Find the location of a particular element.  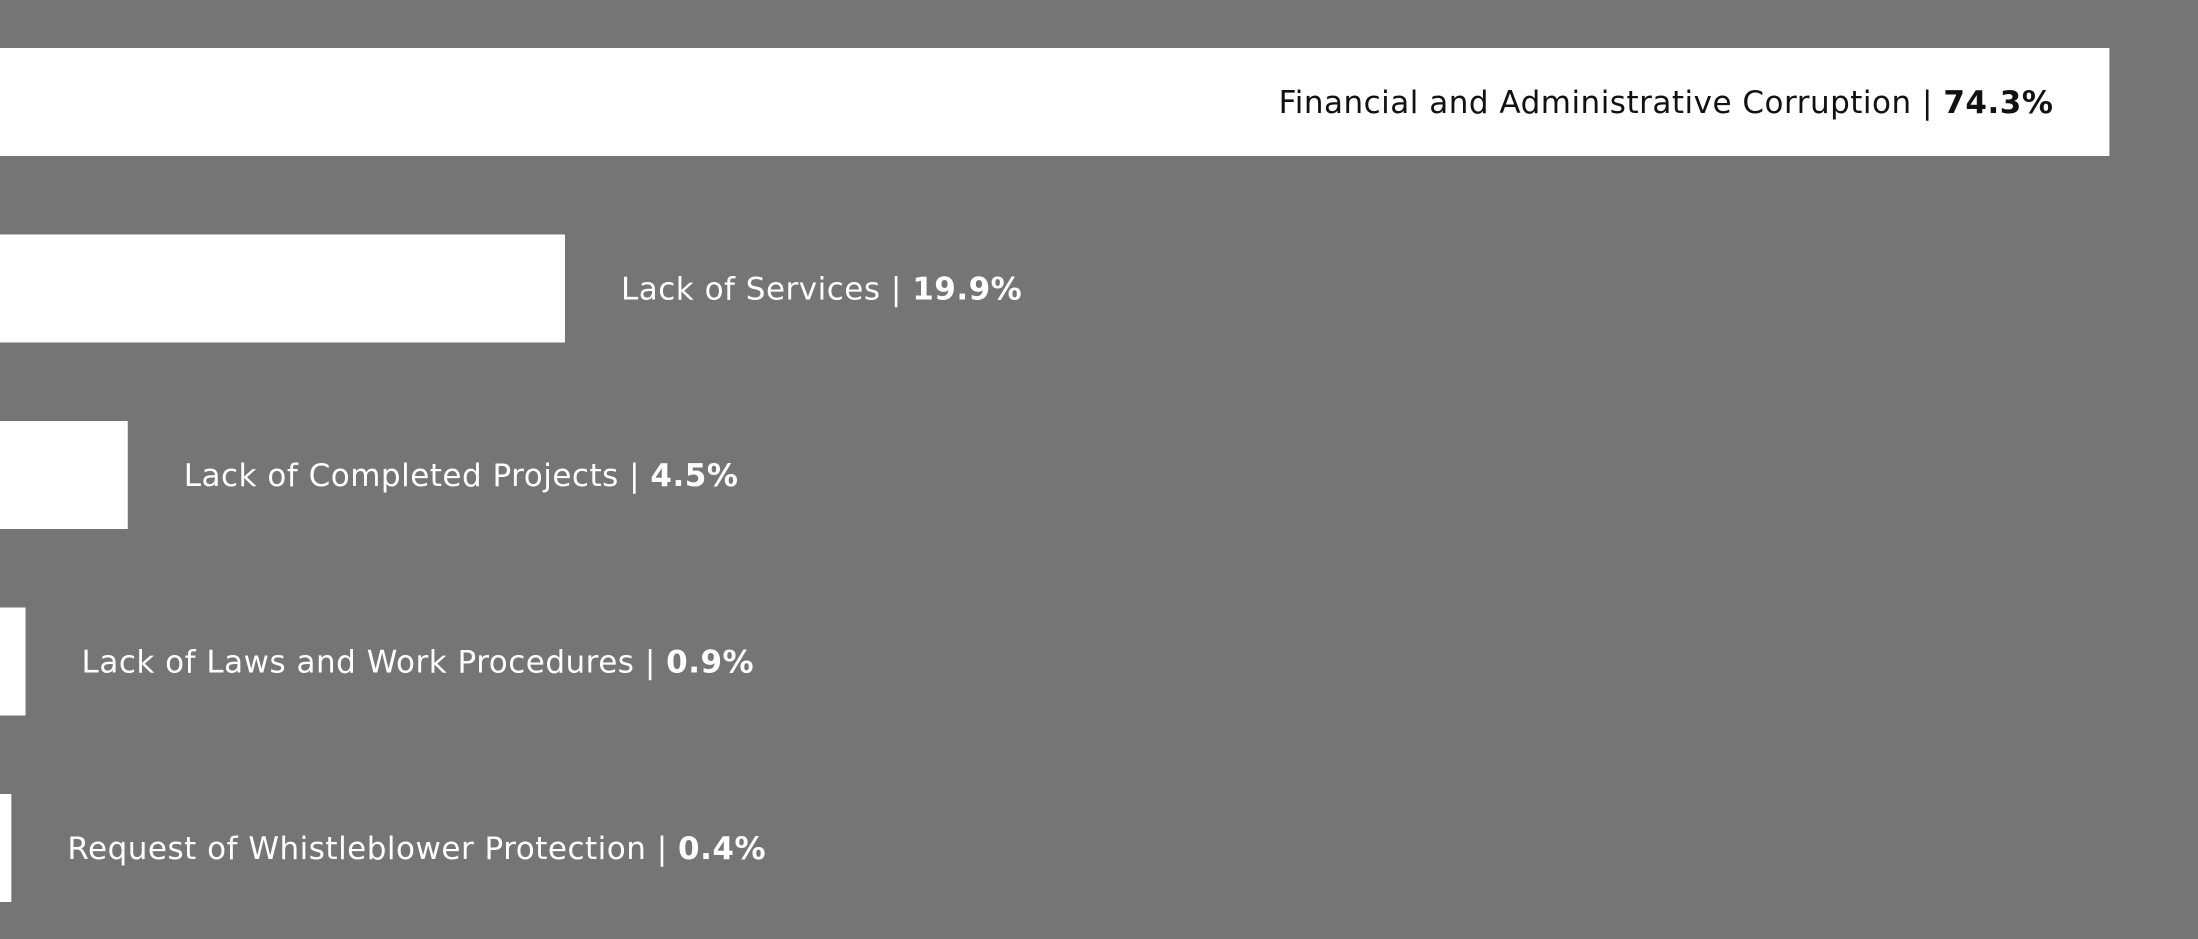

bar-label-4: Lack of Laws and Work Procedures | 0.9% is located at coordinates (418, 663).